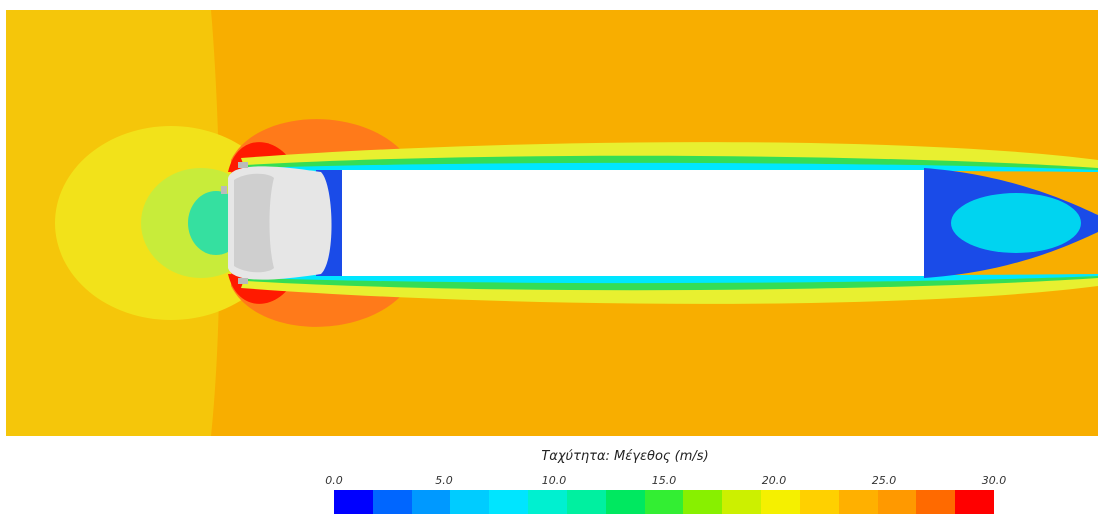  Describe the element at coordinates (884, 480) in the screenshot. I see `colorbar-tick-label: 25.0` at that location.